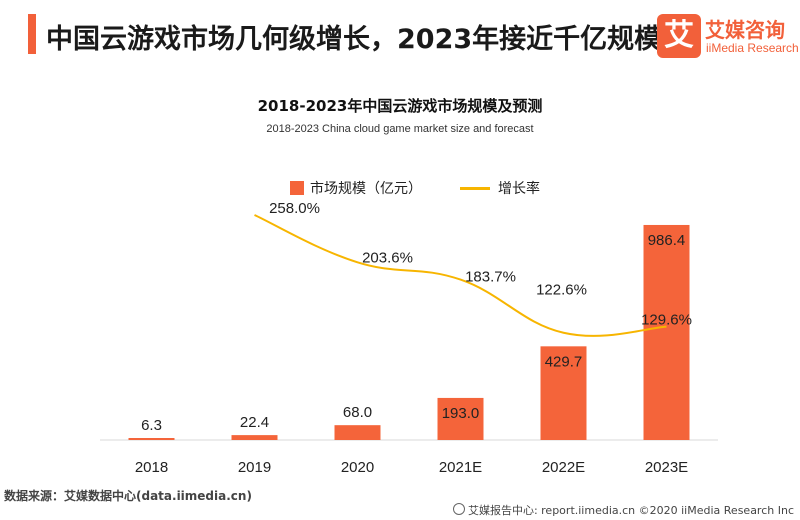  Describe the element at coordinates (357, 432) in the screenshot. I see `bar-2020` at that location.